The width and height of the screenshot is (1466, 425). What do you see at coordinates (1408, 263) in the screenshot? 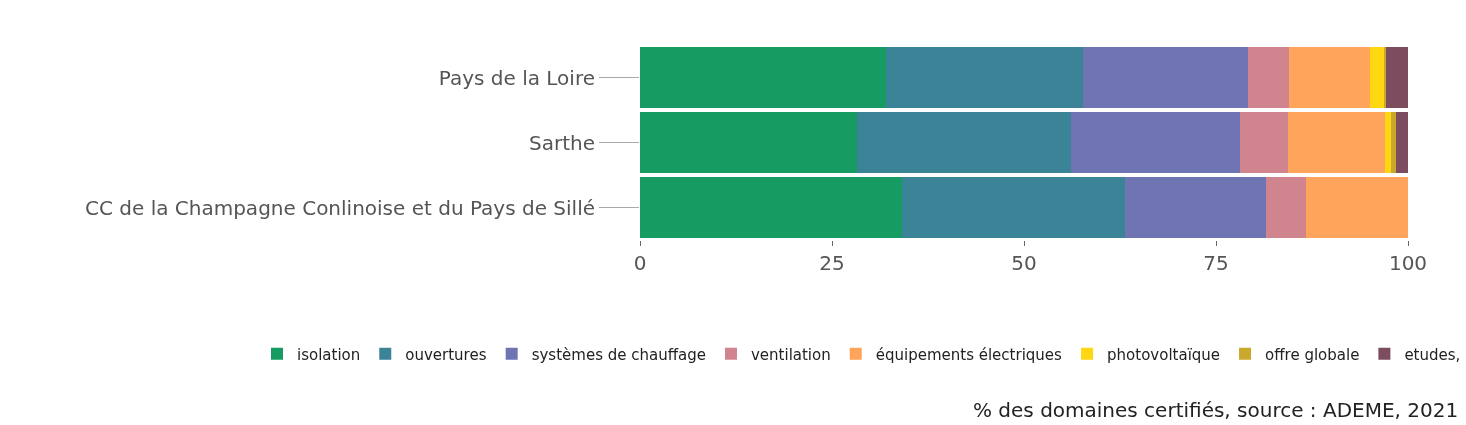
I see `x-tick-label: 100` at bounding box center [1408, 263].